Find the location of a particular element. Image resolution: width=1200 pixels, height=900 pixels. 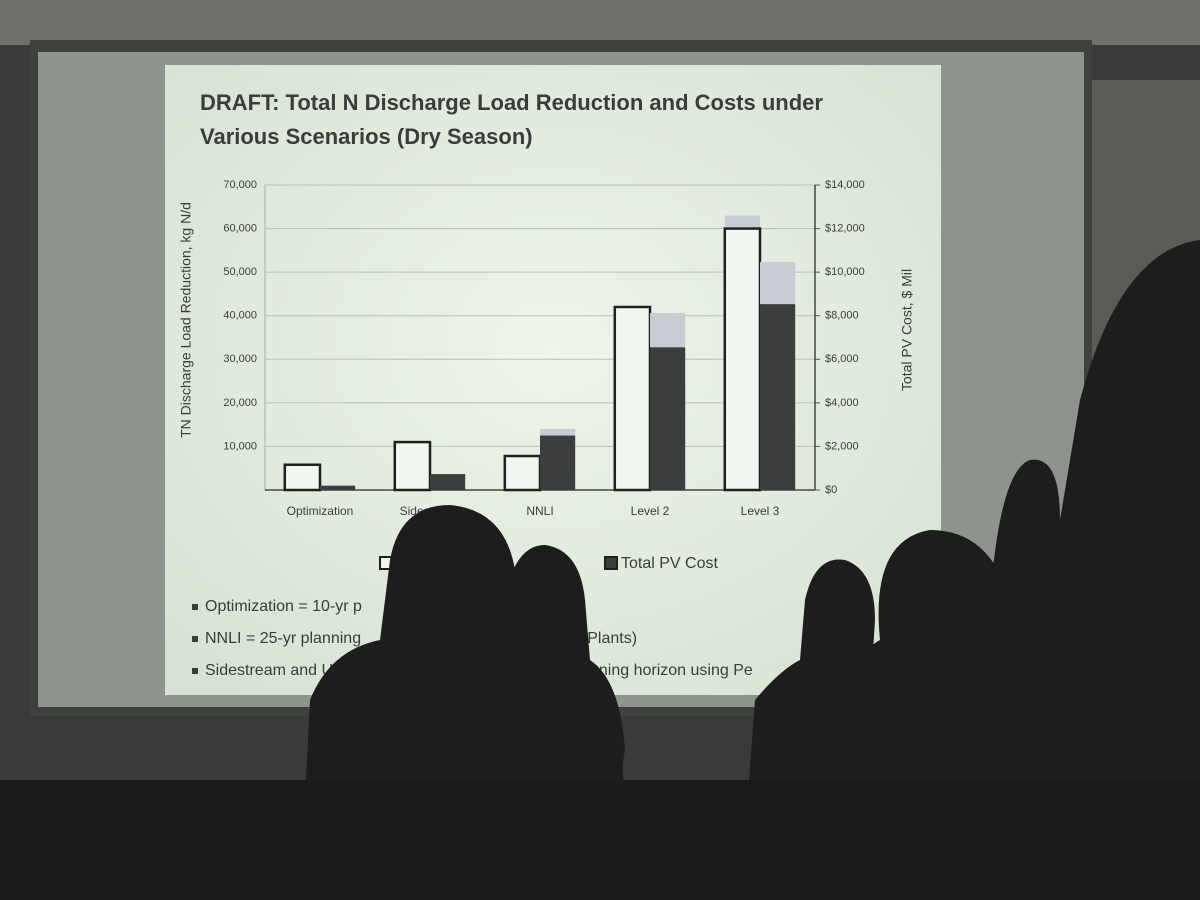

y-tick-label: 50,000 is located at coordinates (240, 272).